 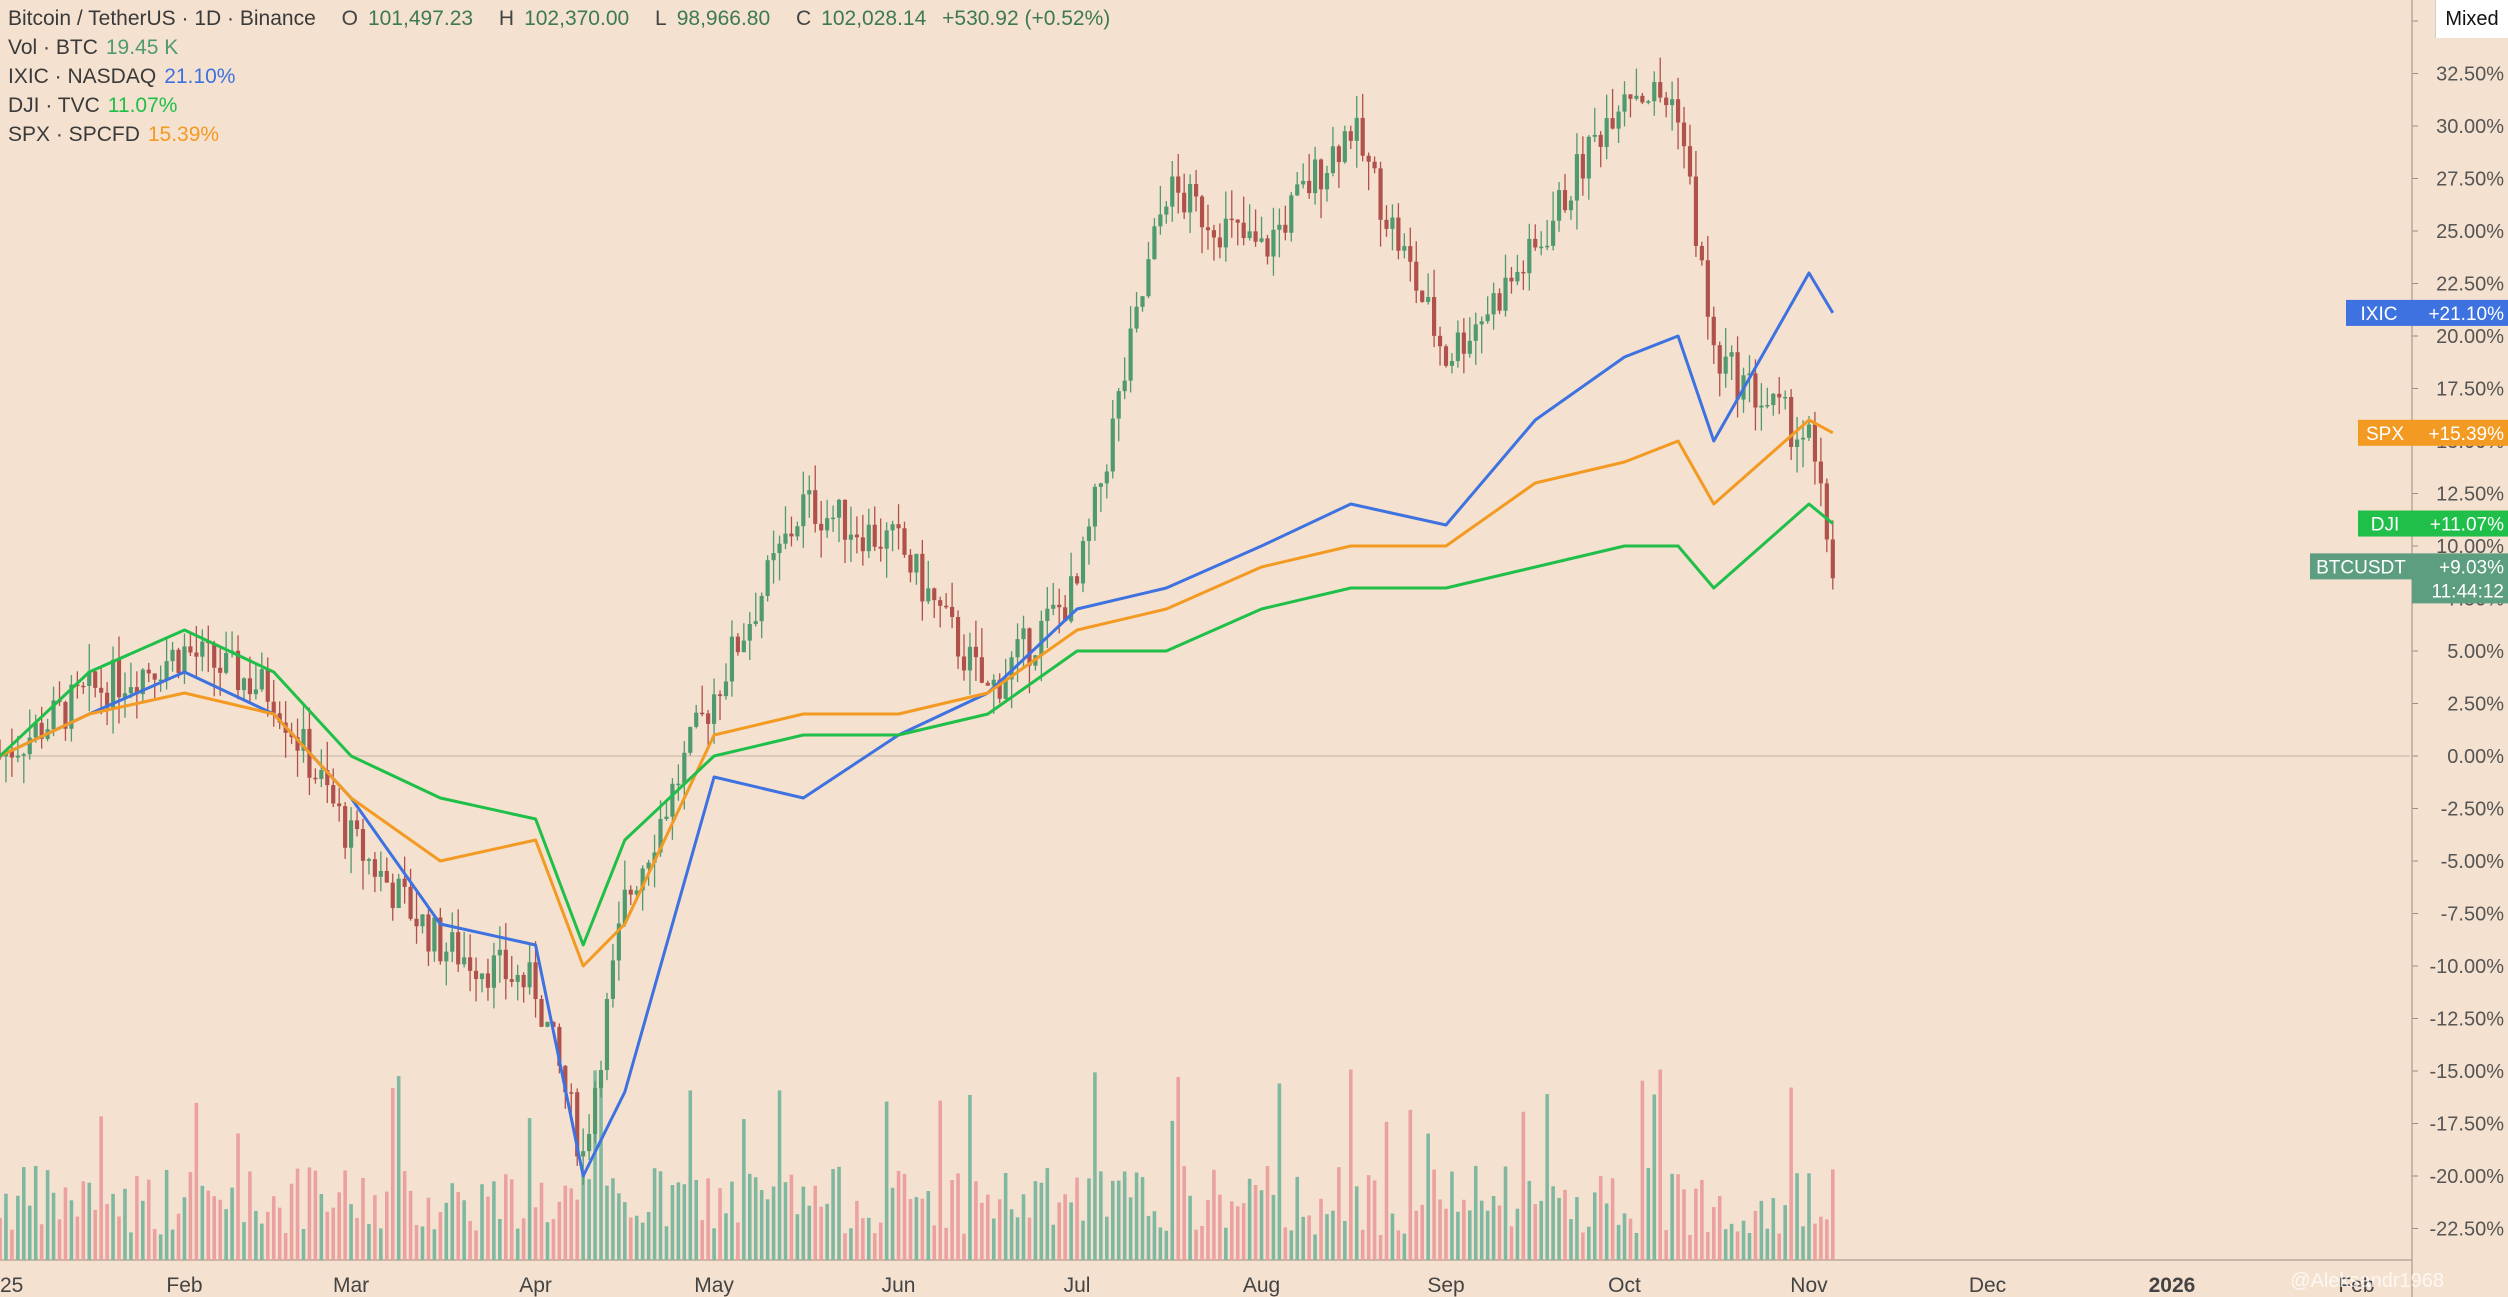 What do you see at coordinates (53, 47) in the screenshot?
I see `volume-label: Vol · BTC` at bounding box center [53, 47].